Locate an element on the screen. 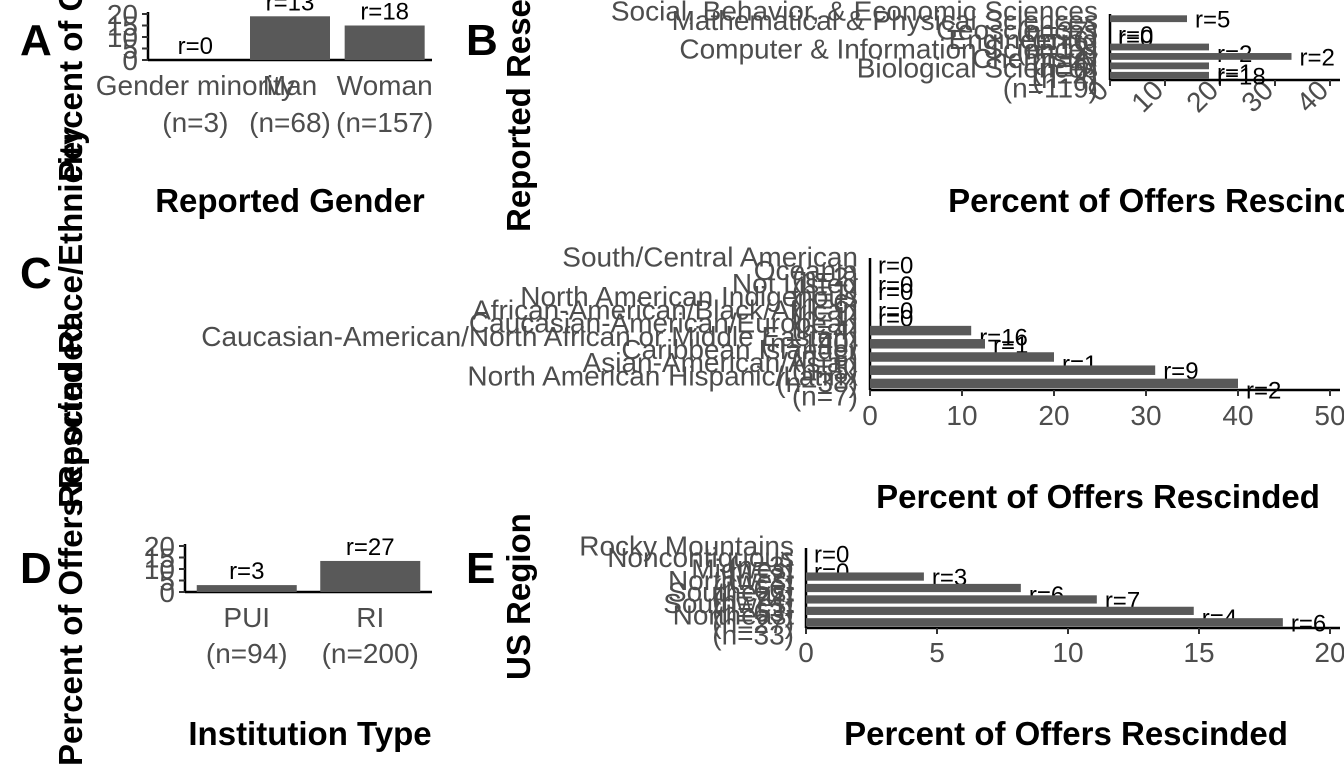 The height and width of the screenshot is (768, 1344). count-label-e: (n=27) is located at coordinates (753, 623).